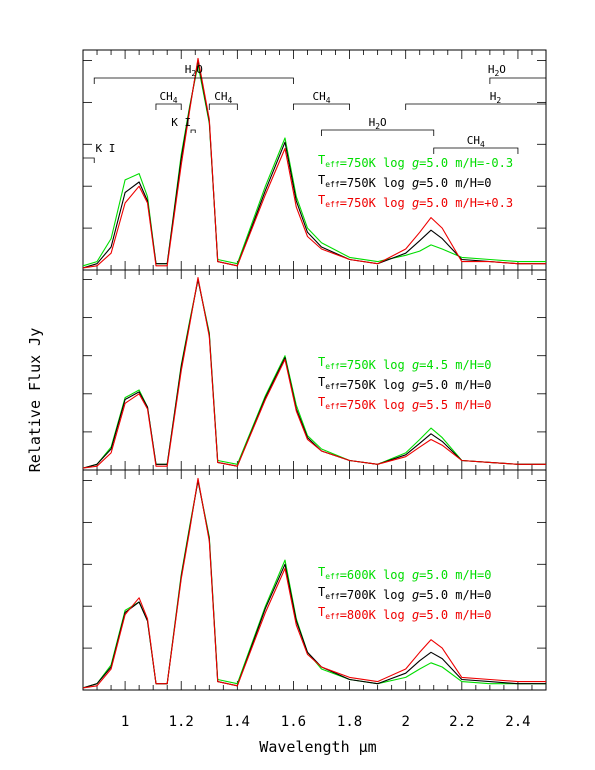 Image resolution: width=595 pixels, height=770 pixels. Describe the element at coordinates (517, 722) in the screenshot. I see `x-tick-label: 2.4` at that location.